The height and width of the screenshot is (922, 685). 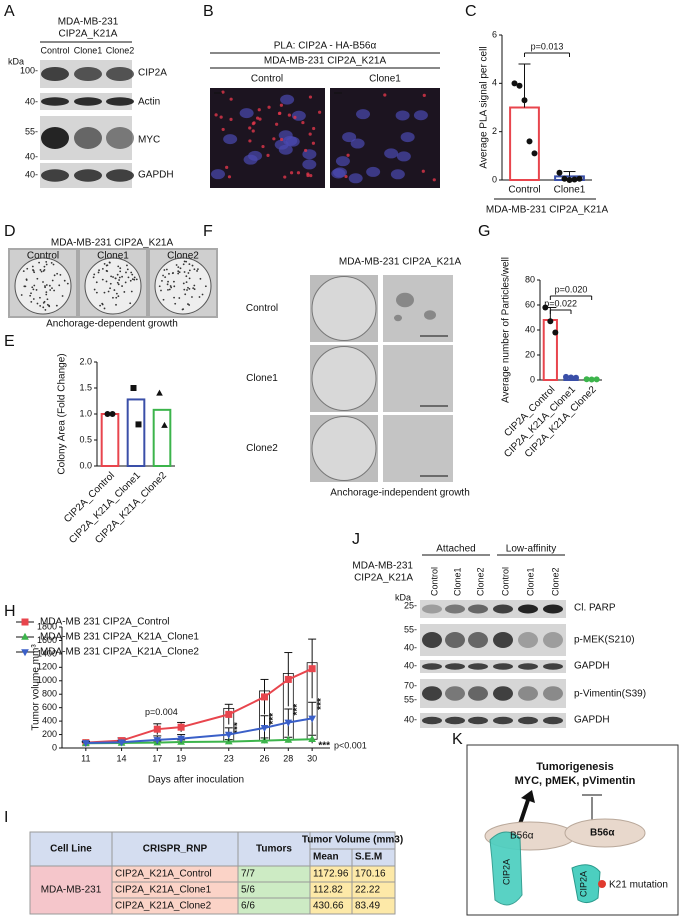 I want to click on y-tick-label: 1600, so click(x=47, y=640).